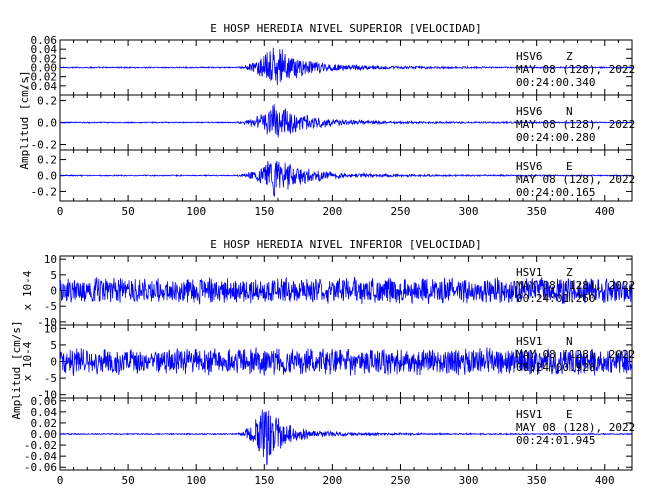 Image resolution: width=650 pixels, height=500 pixels. Describe the element at coordinates (555, 192) in the screenshot. I see `time-label: 00:24:00.165` at that location.